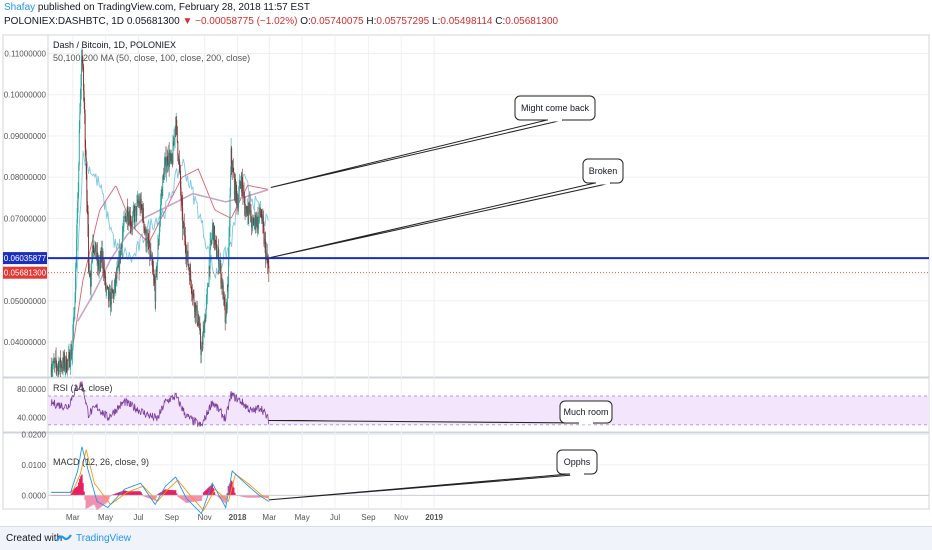 This screenshot has height=550, width=932. I want to click on ma-line-ma50, so click(170, 258).